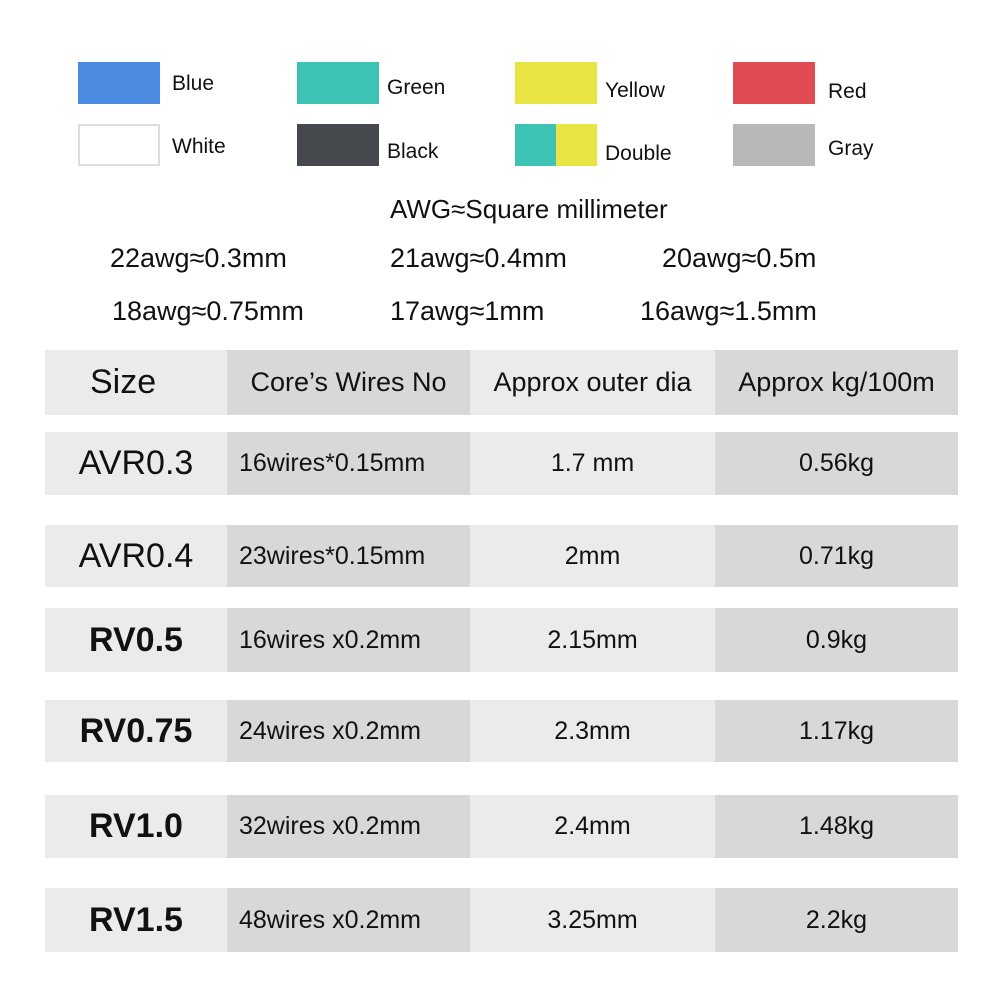 This screenshot has height=1000, width=1000. What do you see at coordinates (348, 463) in the screenshot?
I see `table-cell: 16wires*0.15mm` at bounding box center [348, 463].